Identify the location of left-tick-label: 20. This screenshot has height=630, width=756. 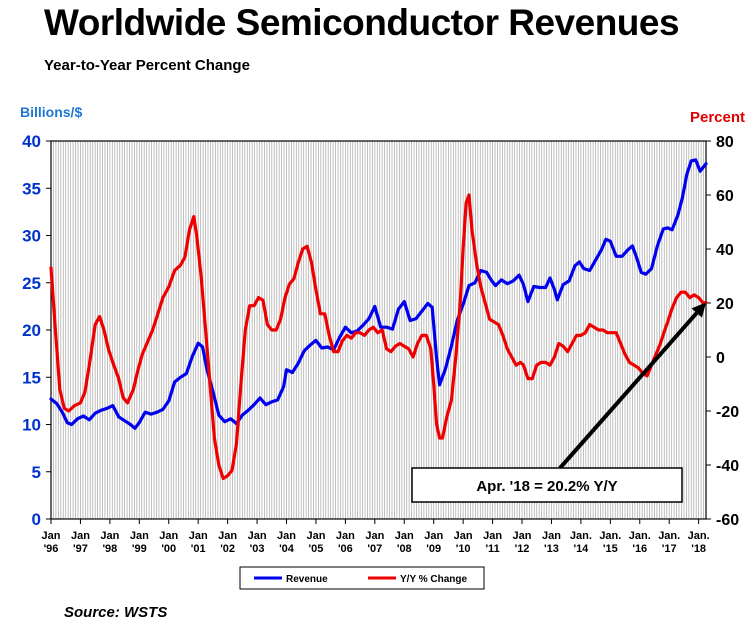
(31, 330).